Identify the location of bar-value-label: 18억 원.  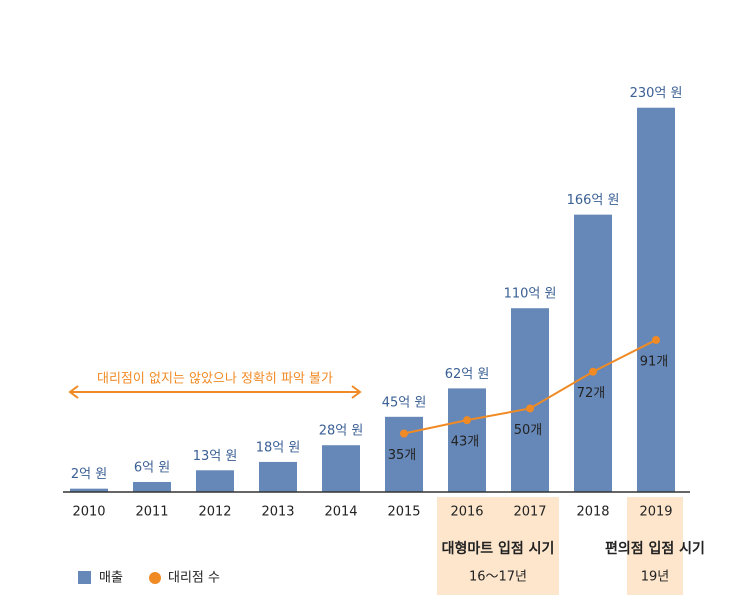
(278, 447).